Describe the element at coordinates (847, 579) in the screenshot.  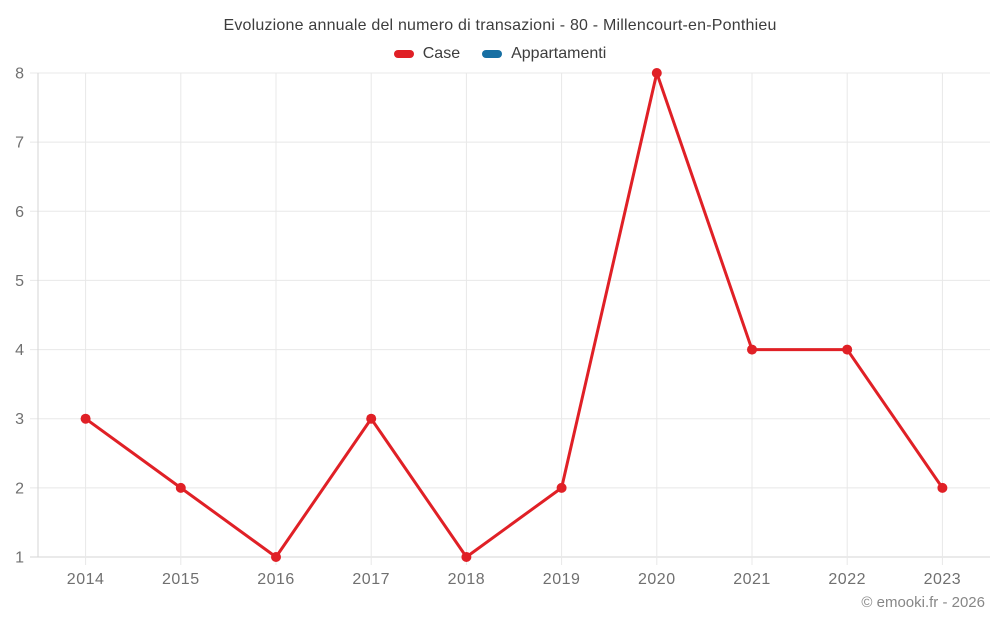
I see `x-axis-tick-label: 2022` at that location.